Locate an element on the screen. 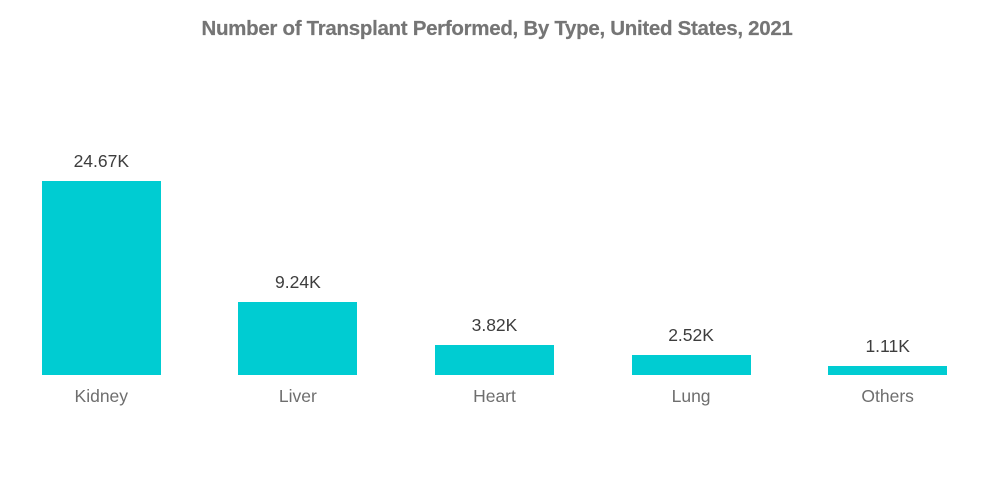  category-label: Others is located at coordinates (887, 396).